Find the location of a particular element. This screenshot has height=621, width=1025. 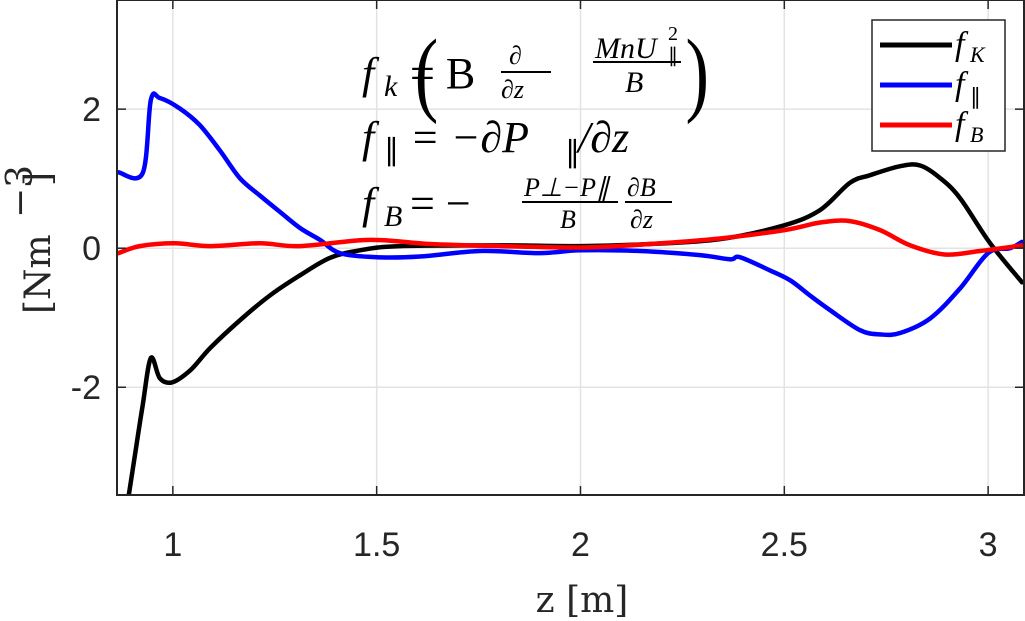

eq-fb-eq: = − is located at coordinates (440, 203).